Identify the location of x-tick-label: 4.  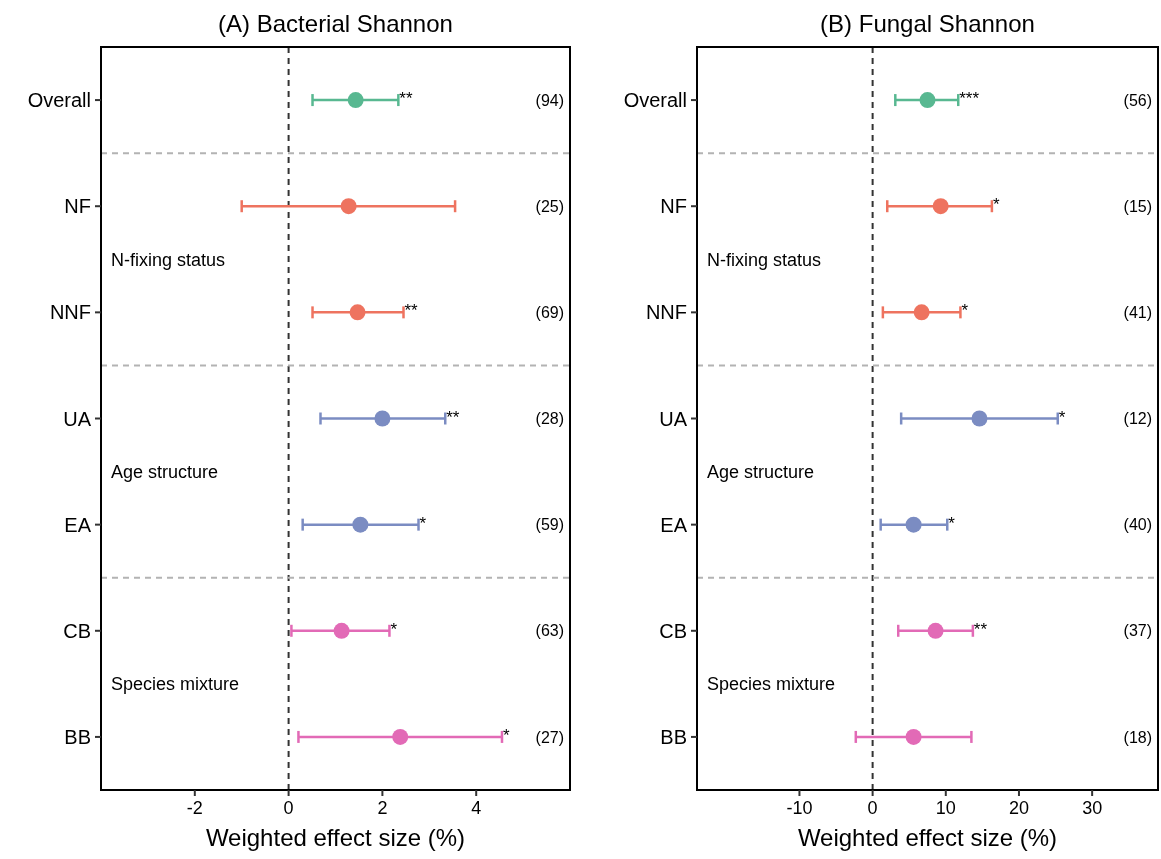
(476, 808).